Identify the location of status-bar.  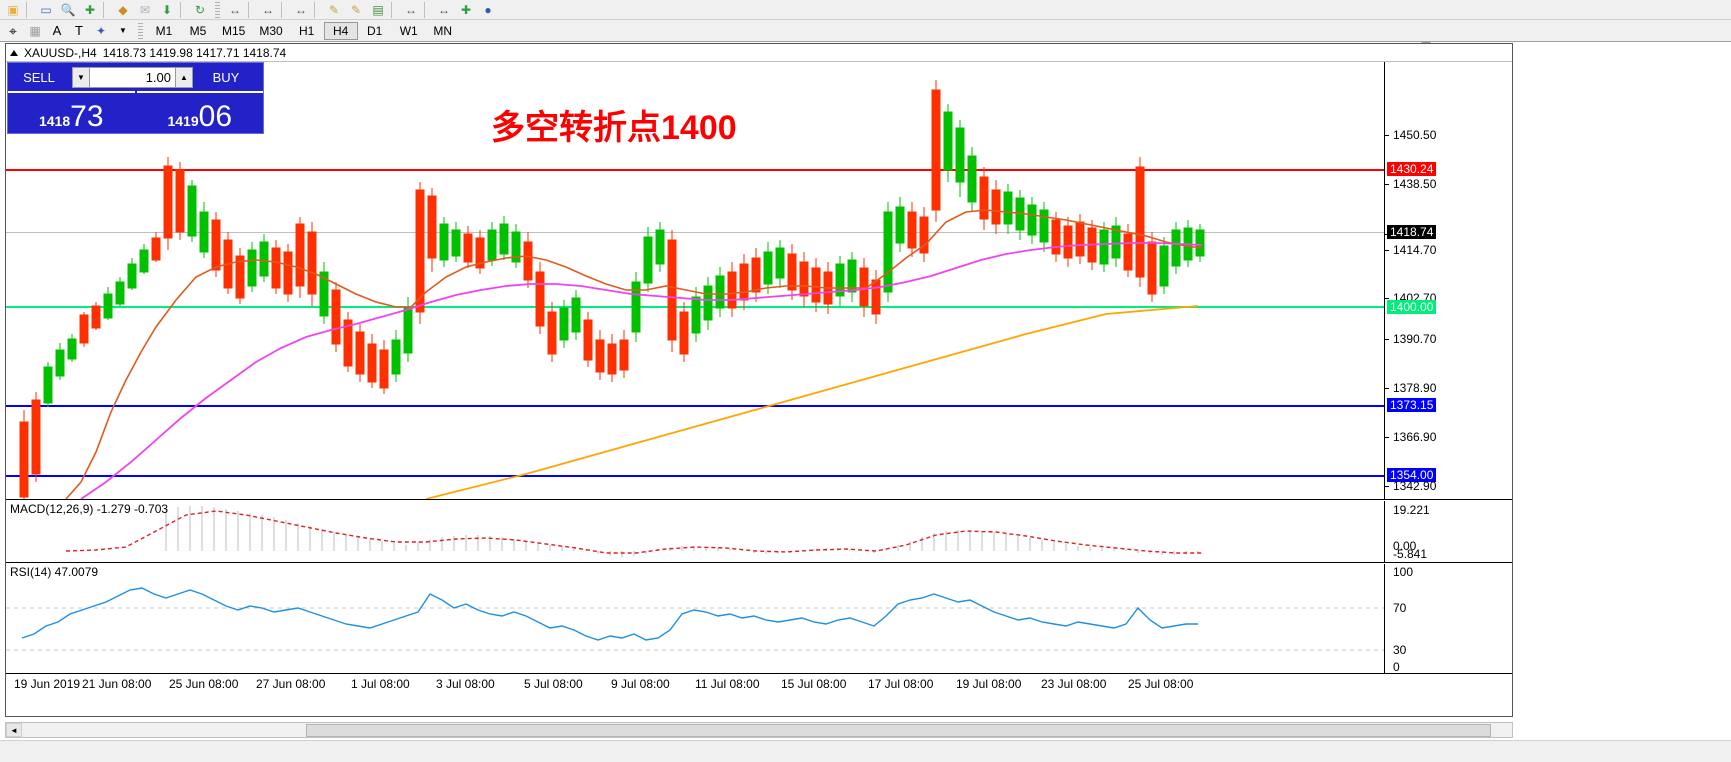
(865, 751).